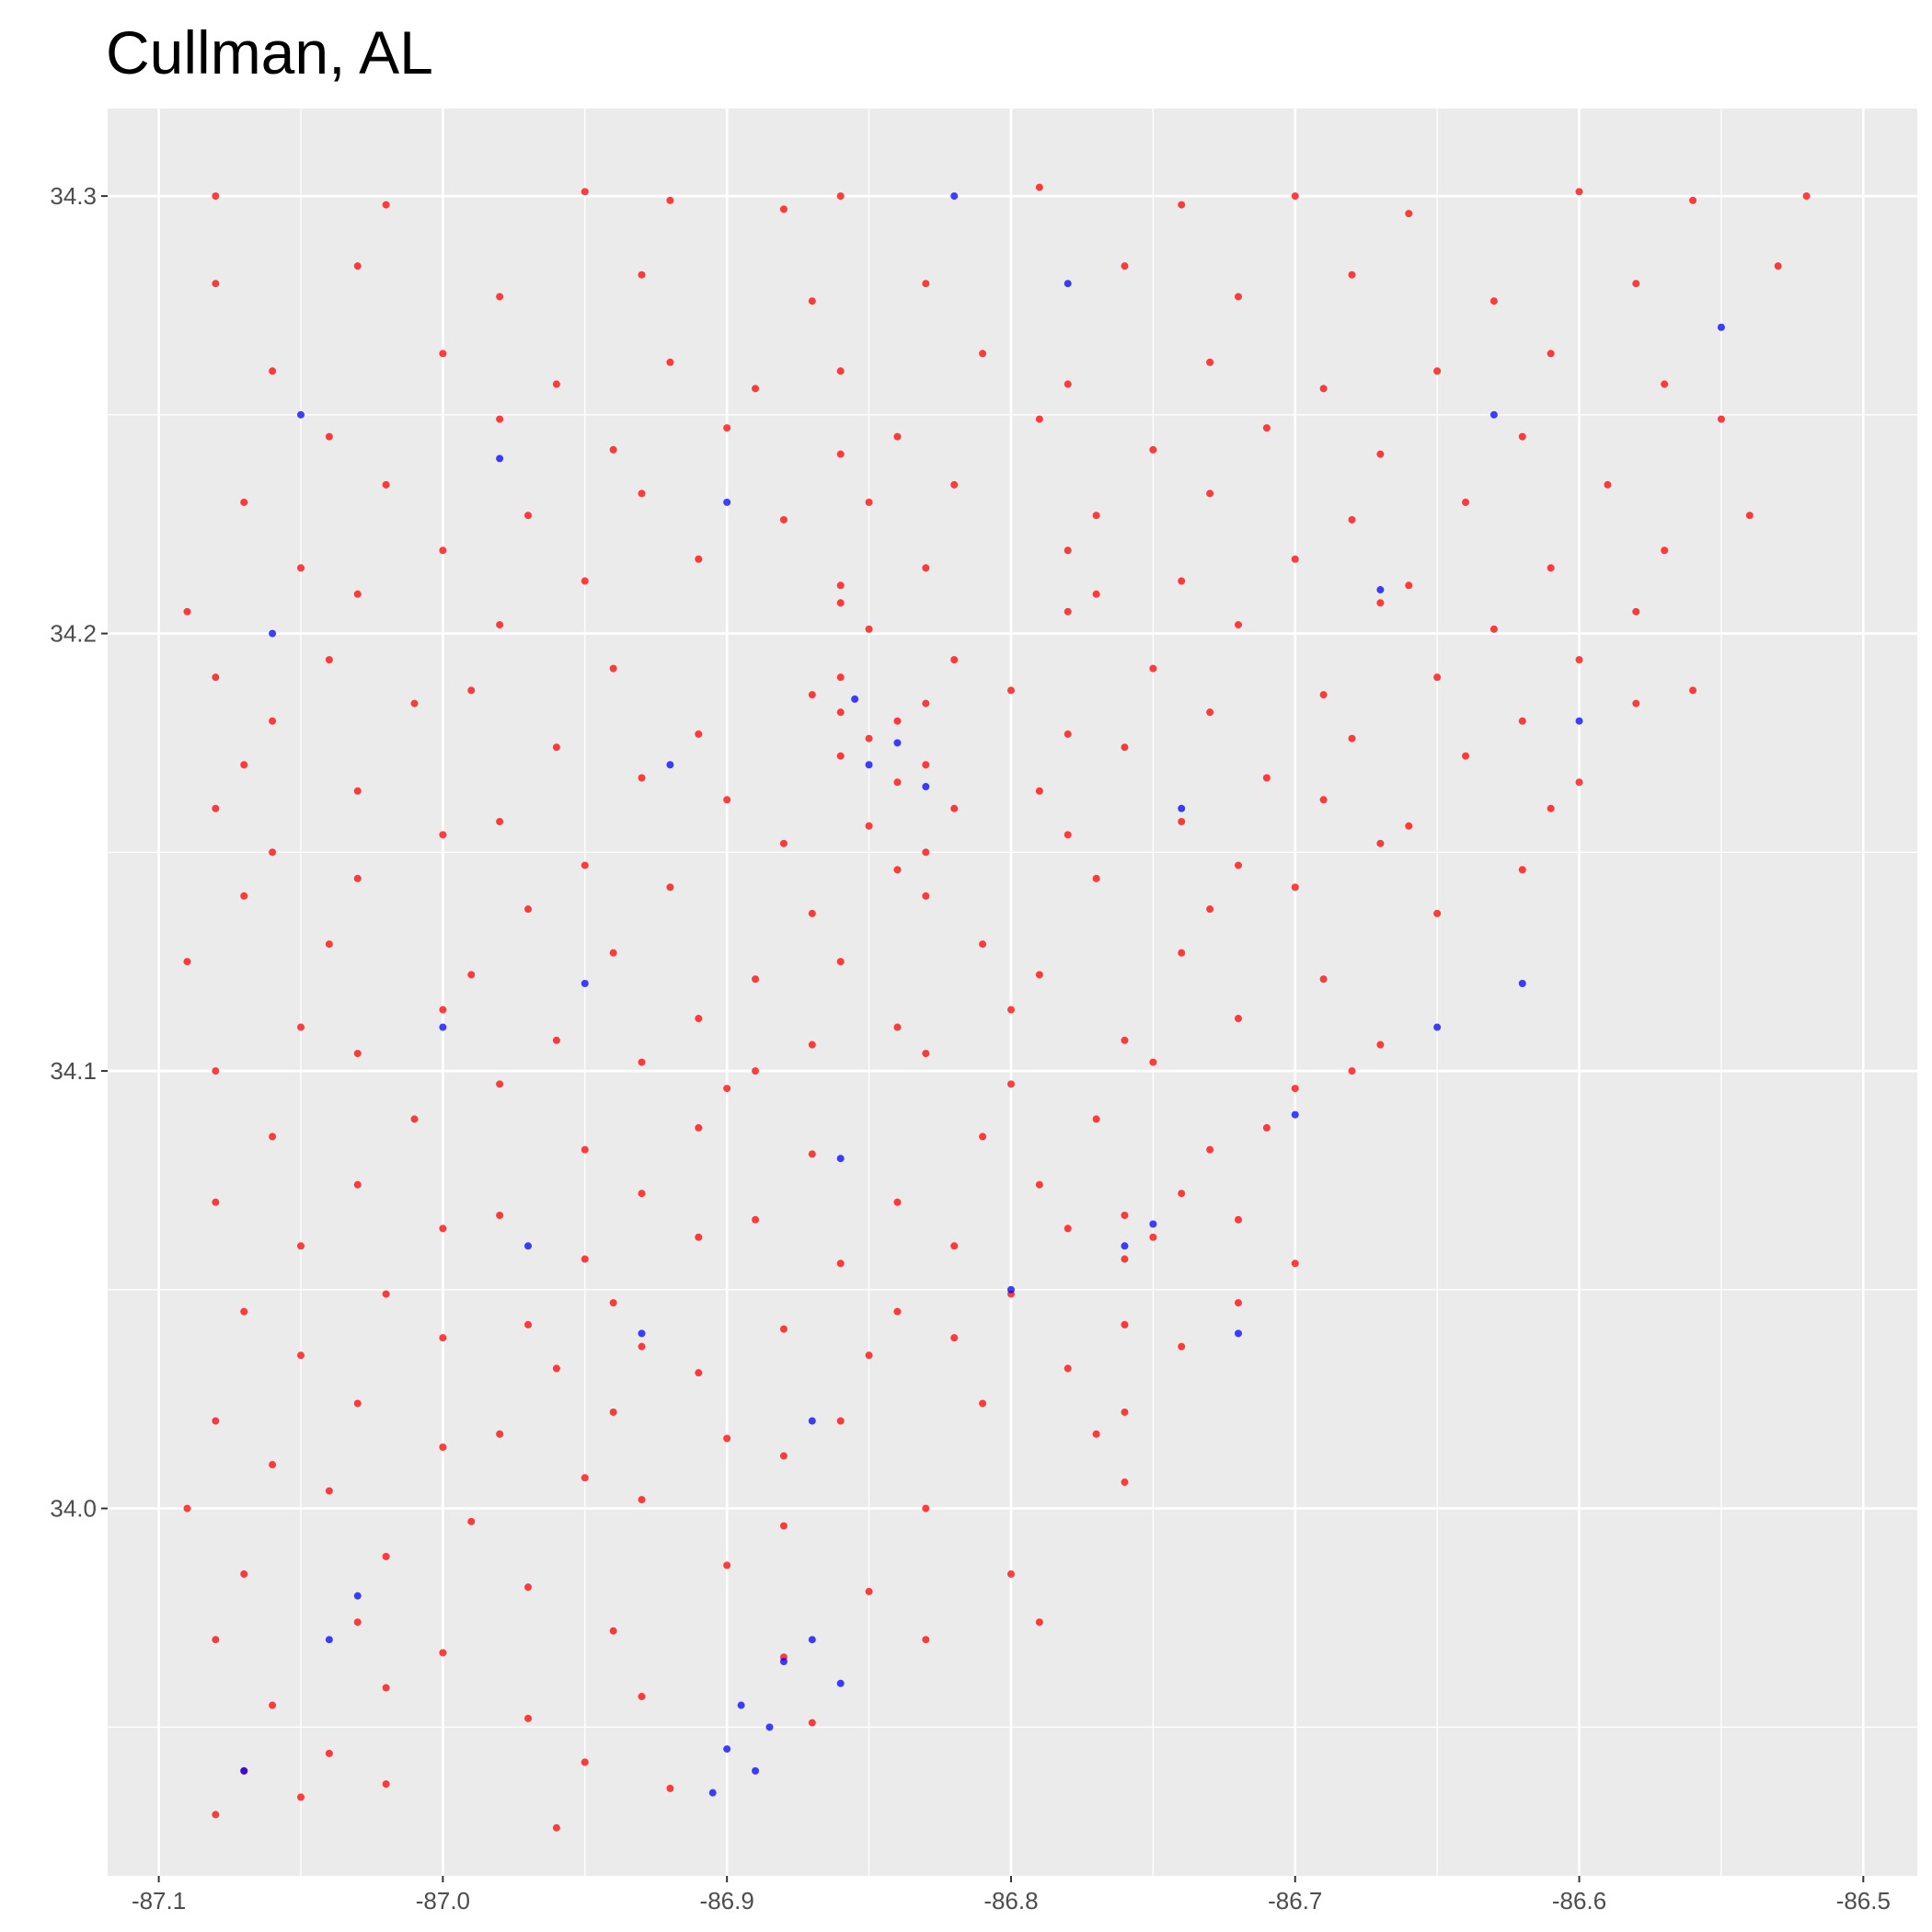 This screenshot has height=1932, width=1932. Describe the element at coordinates (1010, 1901) in the screenshot. I see `x-tick-label: -86.8` at that location.